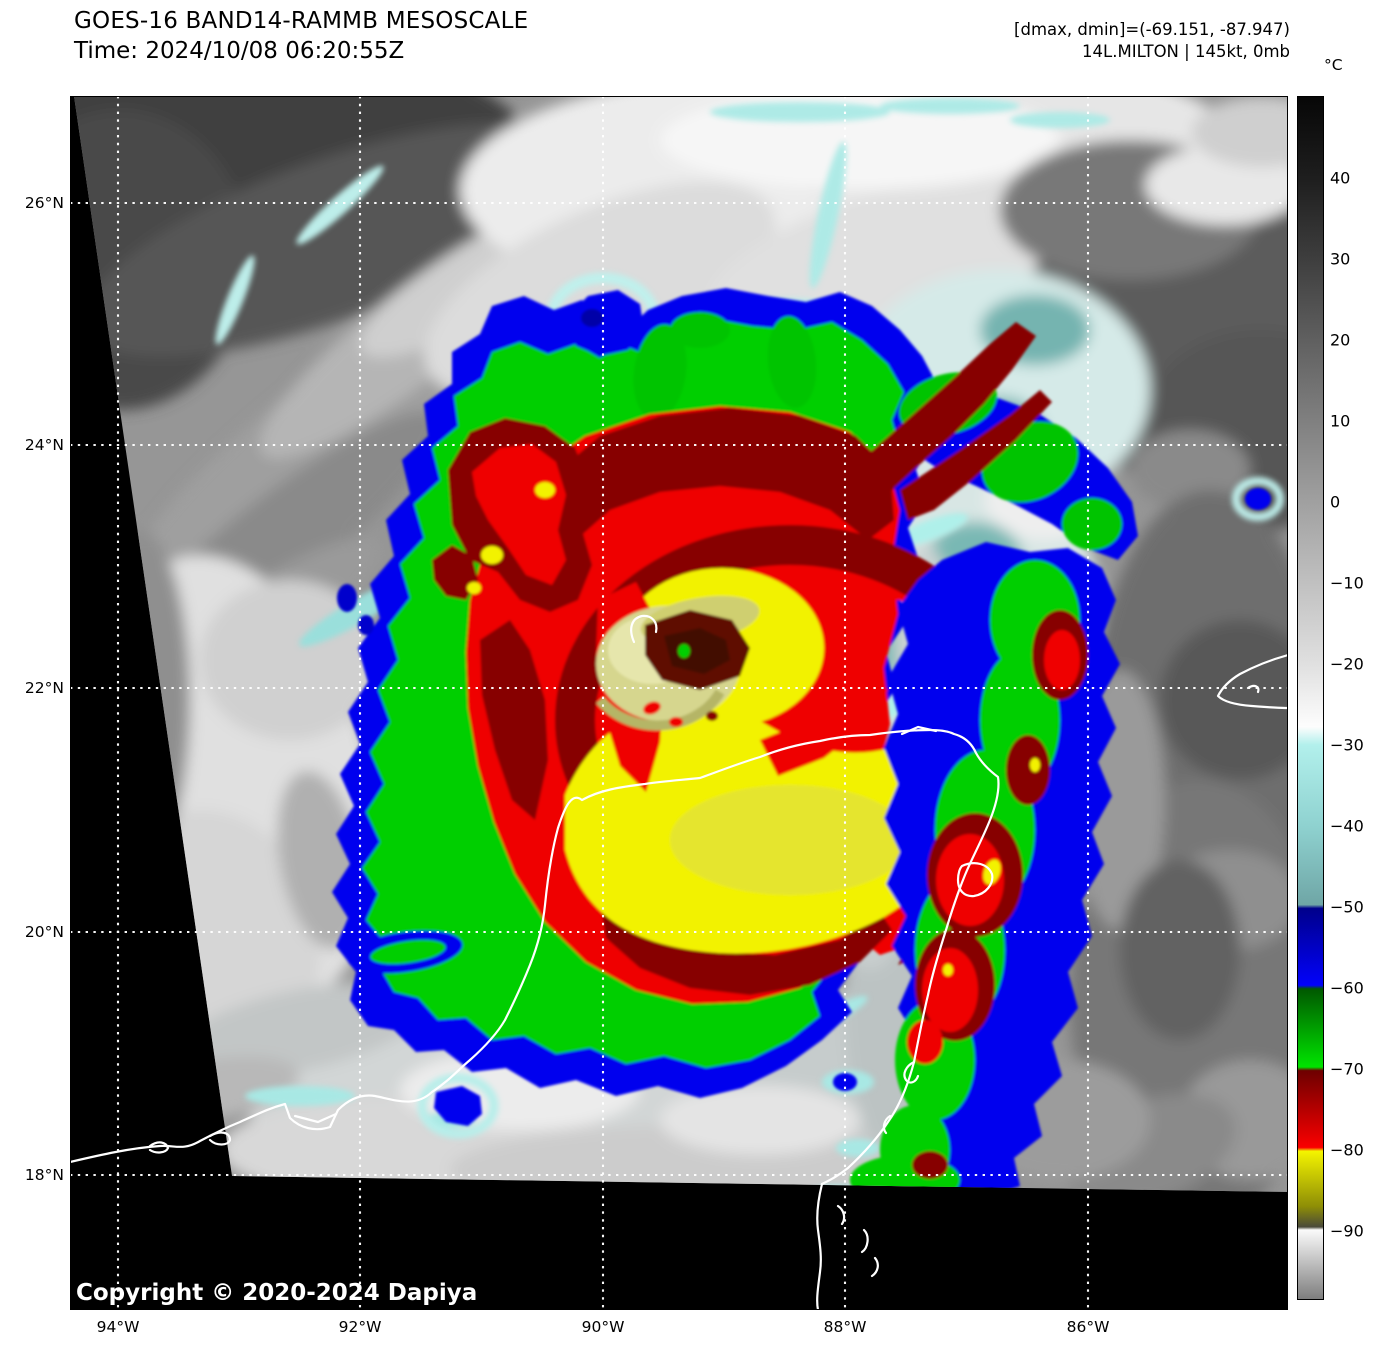  What do you see at coordinates (239, 51) in the screenshot?
I see `timestamp: Time: 2024/10/08 06:20:55Z` at bounding box center [239, 51].